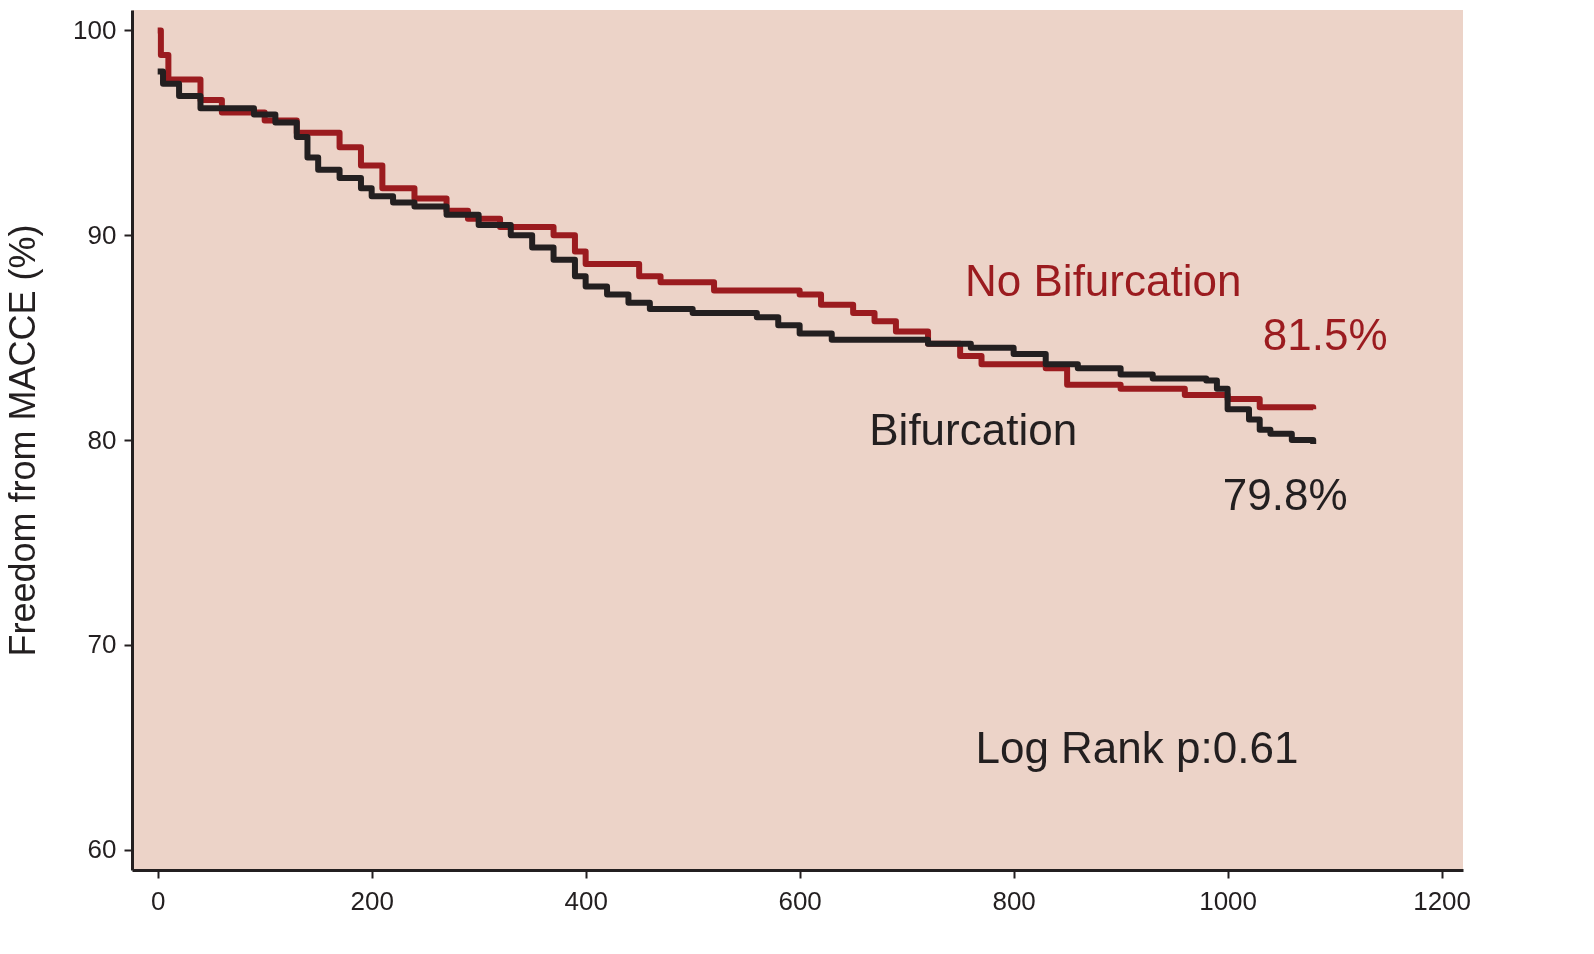 Image resolution: width=1594 pixels, height=954 pixels. Describe the element at coordinates (973, 430) in the screenshot. I see `series-label: Bifurcation` at that location.